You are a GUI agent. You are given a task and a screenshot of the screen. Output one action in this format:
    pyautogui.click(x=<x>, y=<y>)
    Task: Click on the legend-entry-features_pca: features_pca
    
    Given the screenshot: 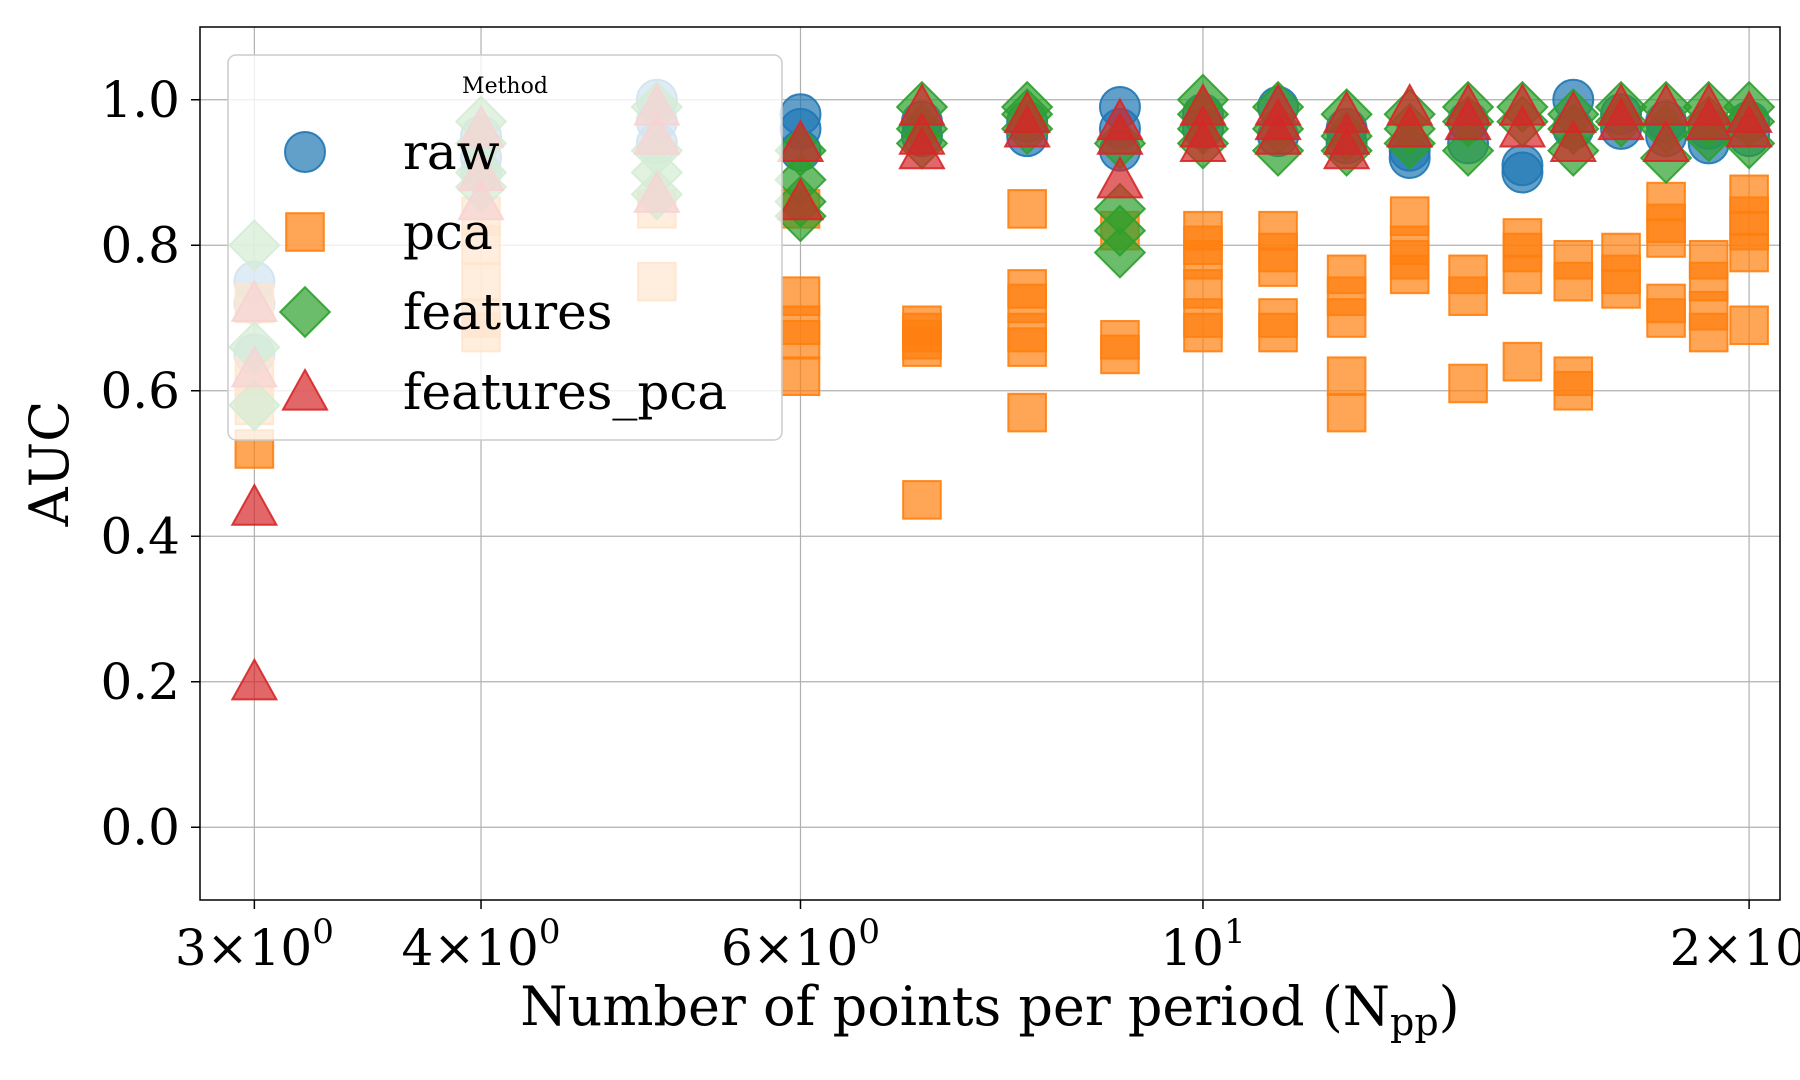 What is the action you would take?
    pyautogui.click(x=504, y=392)
    